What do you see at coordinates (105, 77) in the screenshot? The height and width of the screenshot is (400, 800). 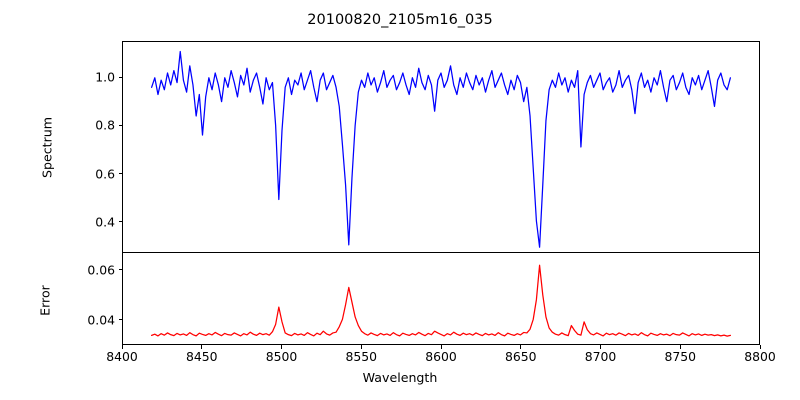 I see `y-tick-label-spectrum: 1.0` at bounding box center [105, 77].